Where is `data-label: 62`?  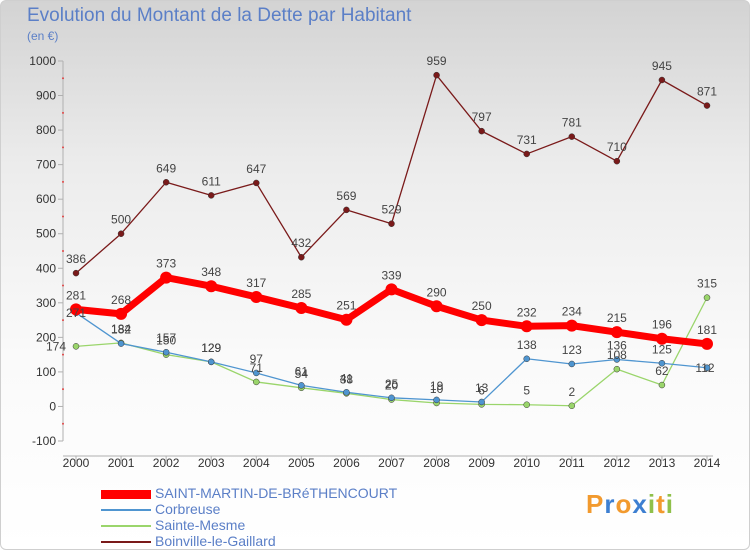
data-label: 62 is located at coordinates (662, 371).